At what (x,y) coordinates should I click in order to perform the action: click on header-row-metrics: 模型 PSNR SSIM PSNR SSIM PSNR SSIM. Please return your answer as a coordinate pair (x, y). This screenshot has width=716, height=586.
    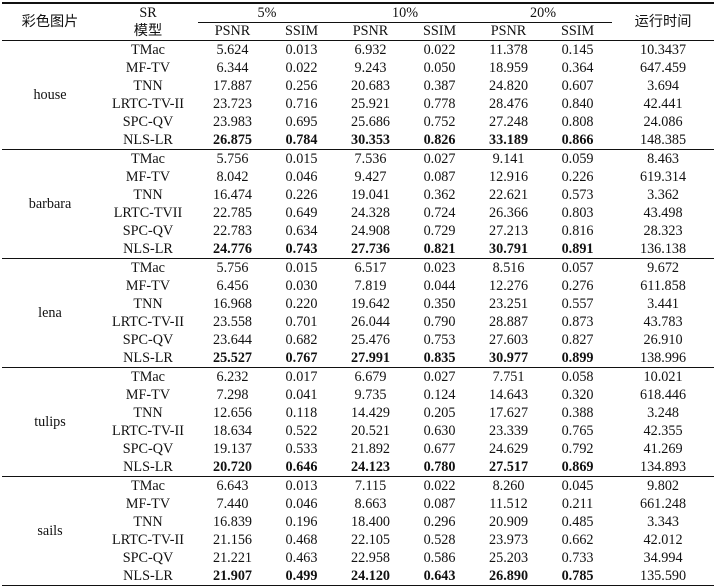
    Looking at the image, I should click on (358, 31).